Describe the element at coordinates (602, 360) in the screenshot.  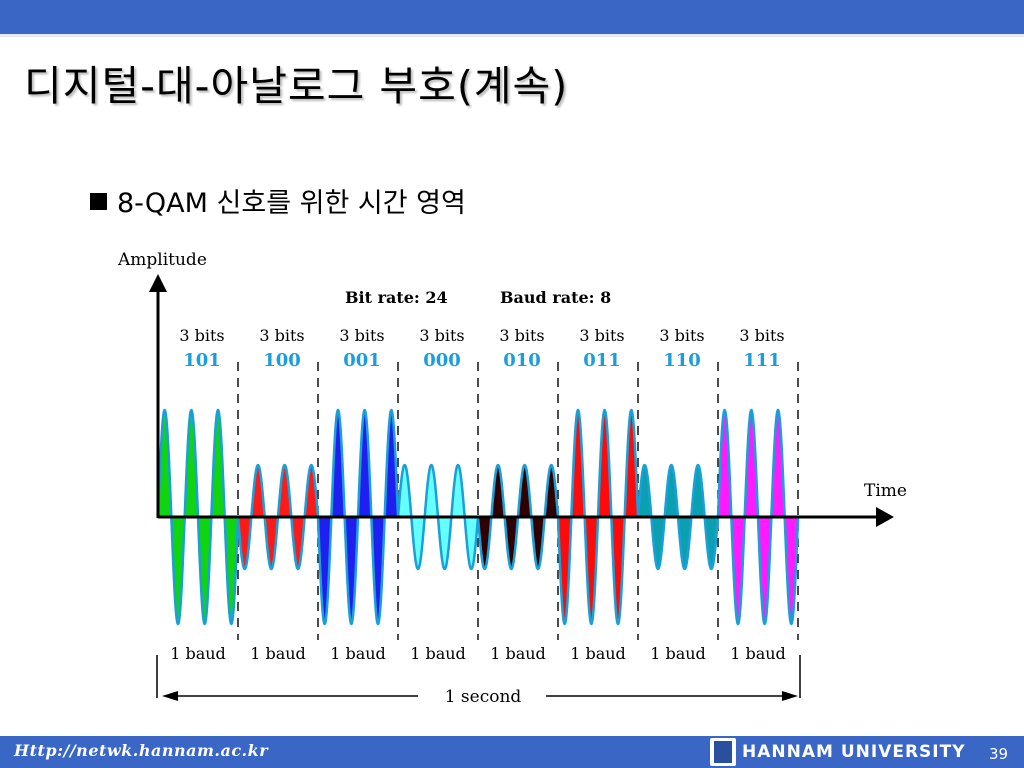
I see `bits-value-011: 011` at that location.